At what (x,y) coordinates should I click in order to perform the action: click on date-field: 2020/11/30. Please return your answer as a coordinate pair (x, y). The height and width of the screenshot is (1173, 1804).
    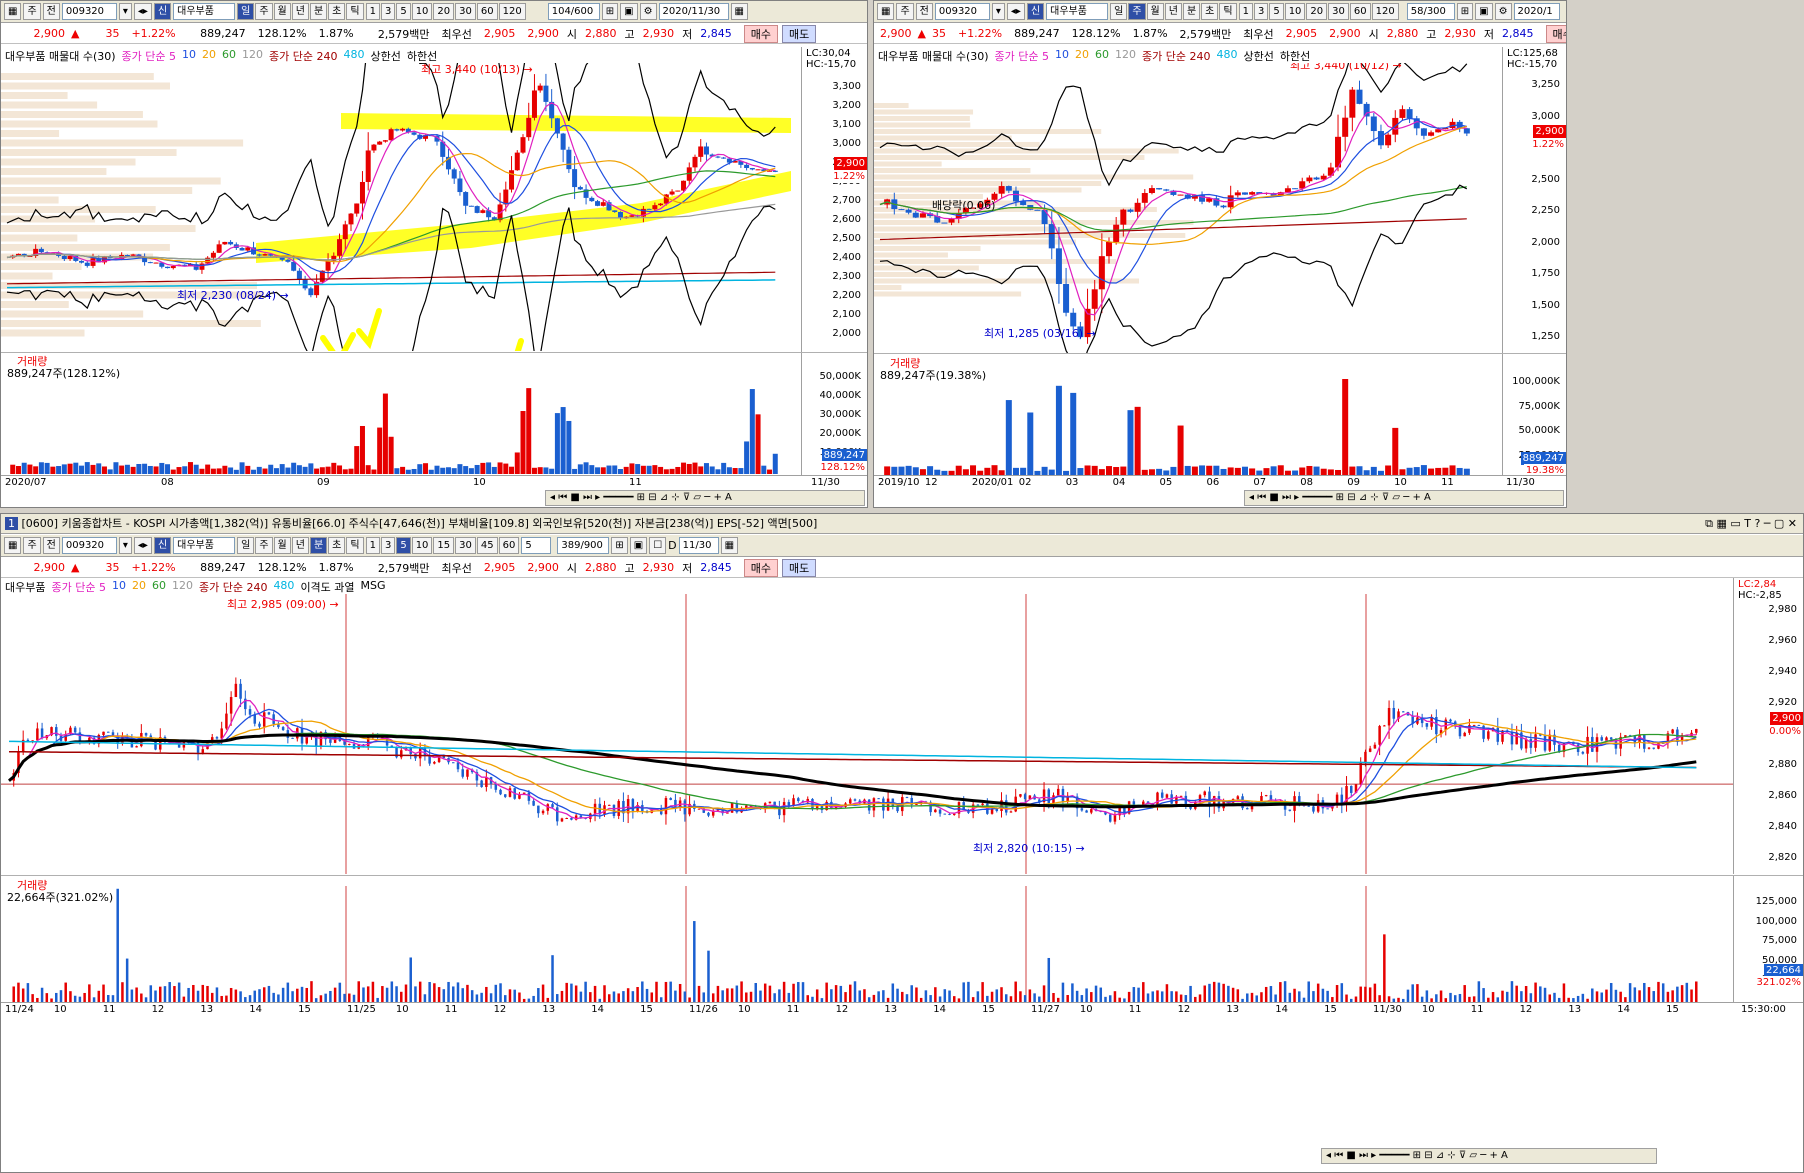
    Looking at the image, I should click on (693, 11).